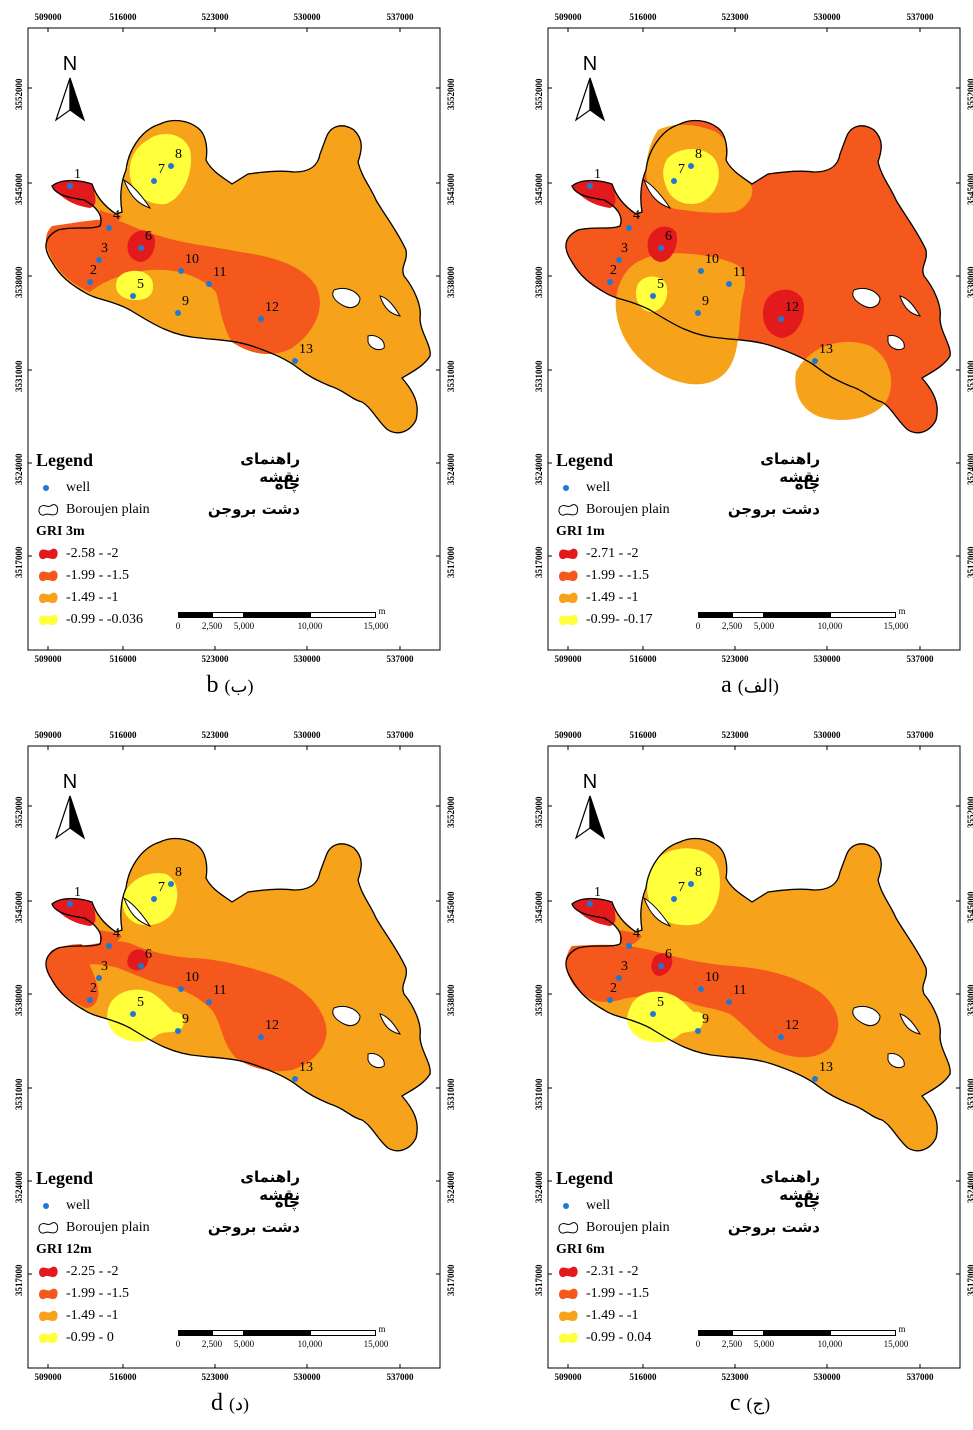  Describe the element at coordinates (76, 1338) in the screenshot. I see `legend-class-row: -0.99 - 0` at that location.